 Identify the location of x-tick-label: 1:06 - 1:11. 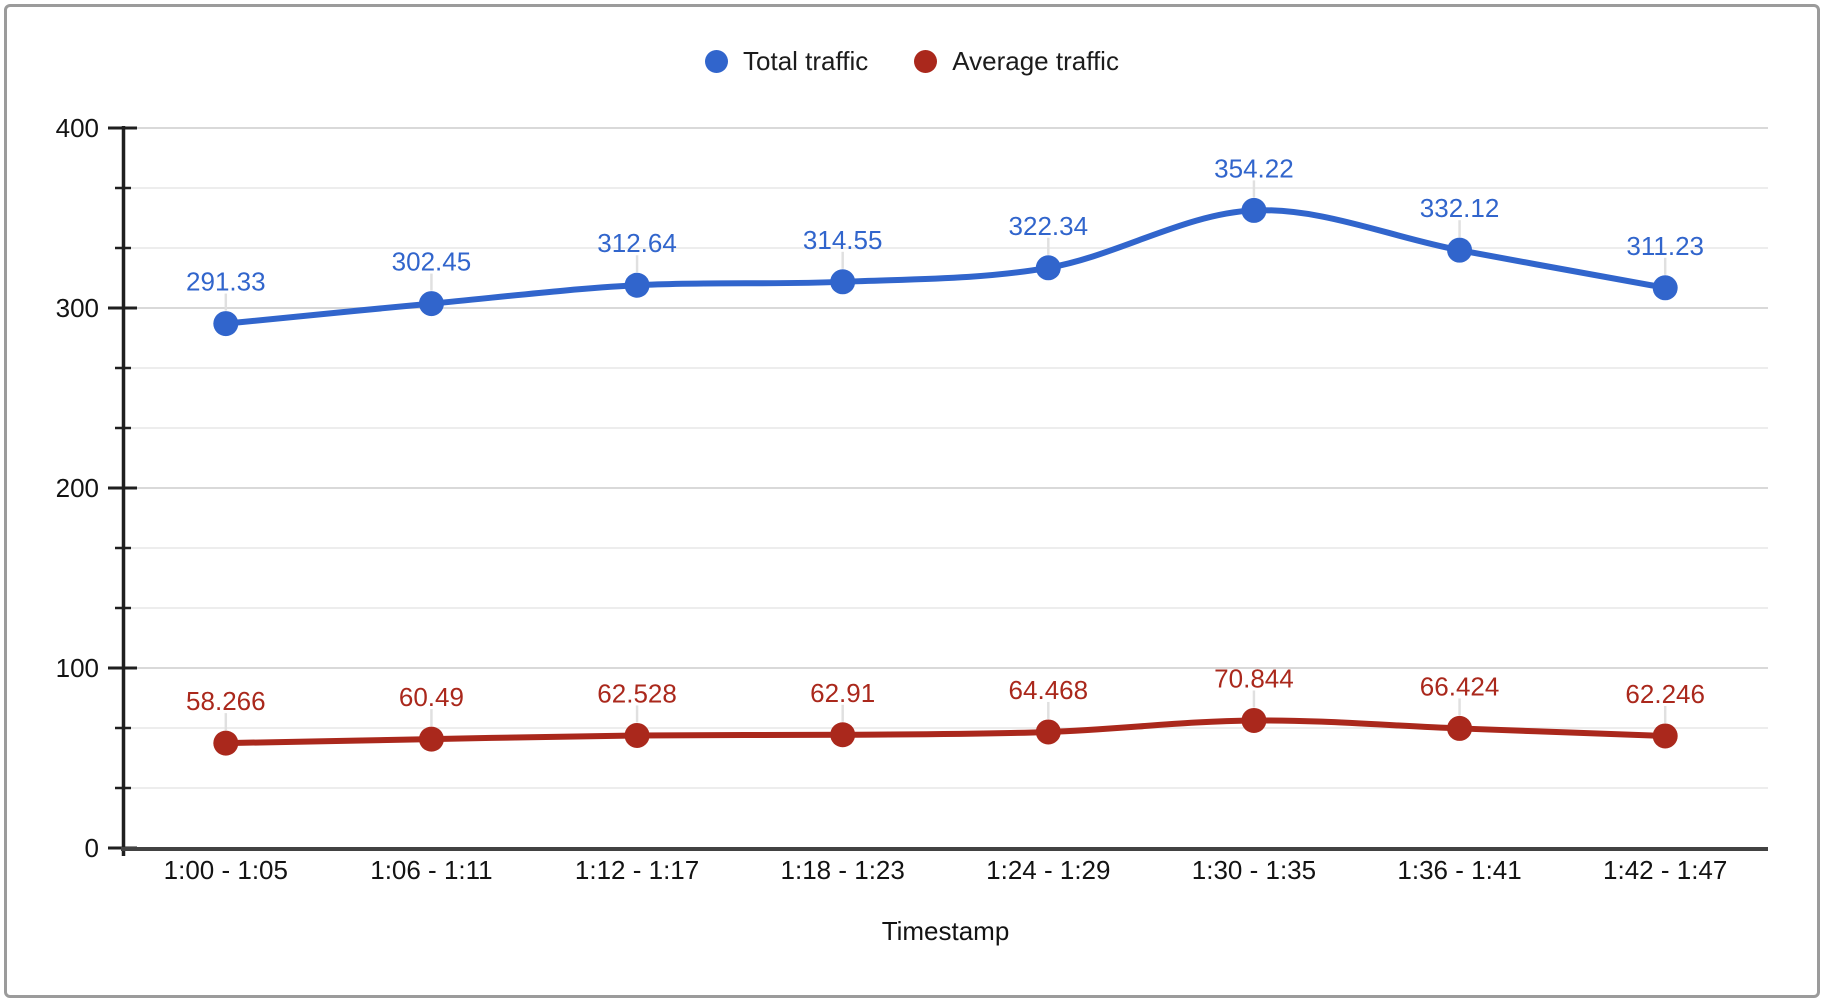
(431, 870).